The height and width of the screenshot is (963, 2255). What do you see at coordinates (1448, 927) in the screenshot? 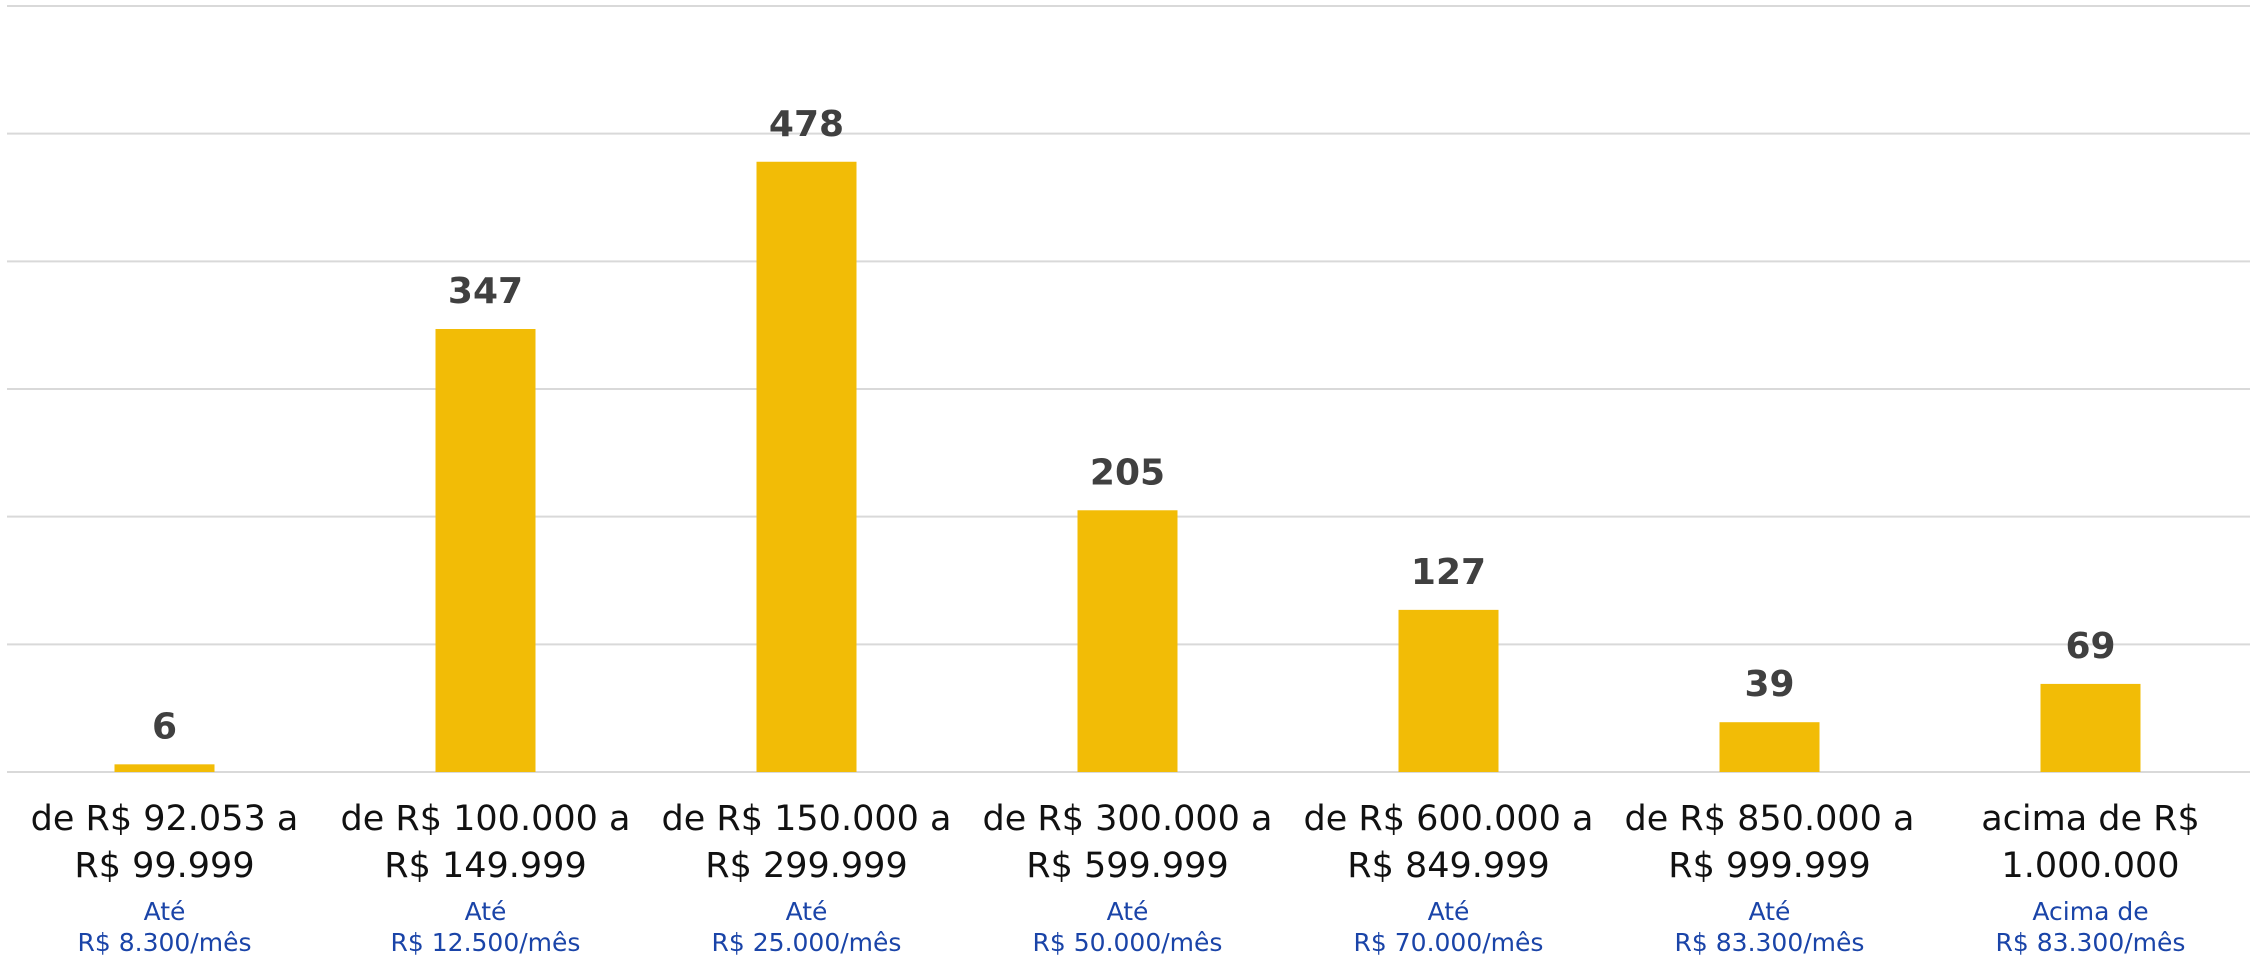
I see `x-sub-label: Até R$ 70.000/mês` at bounding box center [1448, 927].